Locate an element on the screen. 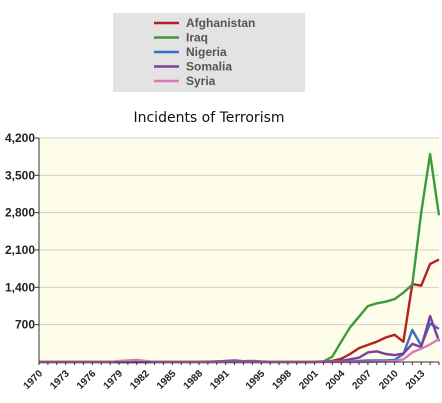  y-tick-label: 2,100 is located at coordinates (20, 250).